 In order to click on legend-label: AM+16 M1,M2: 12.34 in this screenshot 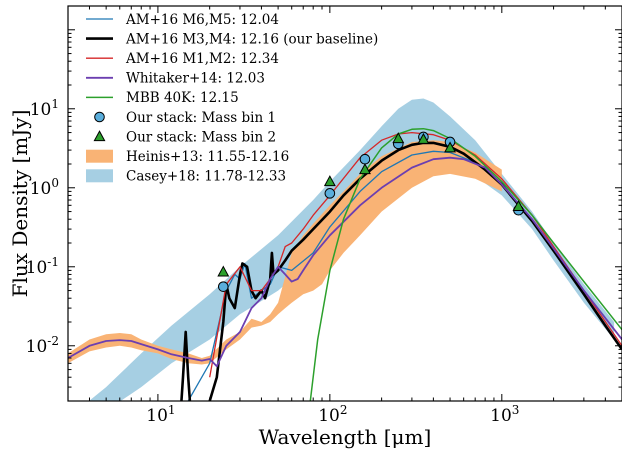, I will do `click(202, 59)`.